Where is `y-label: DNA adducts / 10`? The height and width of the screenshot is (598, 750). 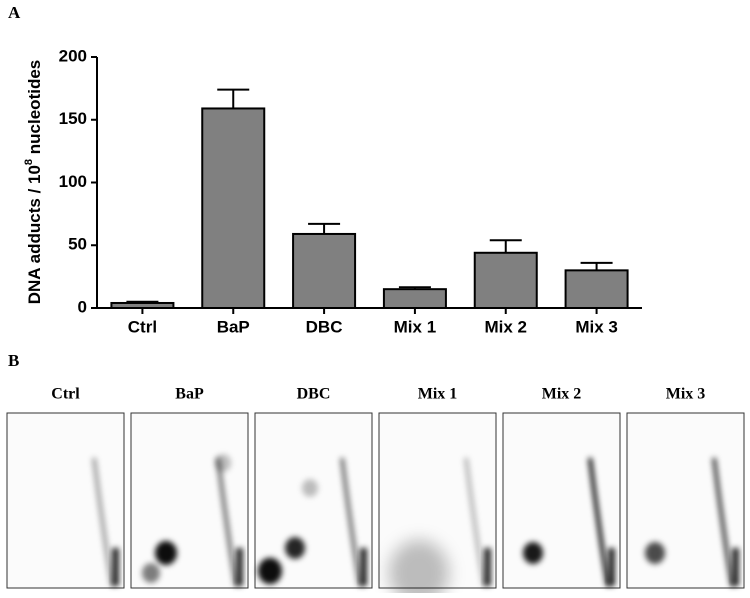 y-label: DNA adducts / 10 is located at coordinates (34, 234).